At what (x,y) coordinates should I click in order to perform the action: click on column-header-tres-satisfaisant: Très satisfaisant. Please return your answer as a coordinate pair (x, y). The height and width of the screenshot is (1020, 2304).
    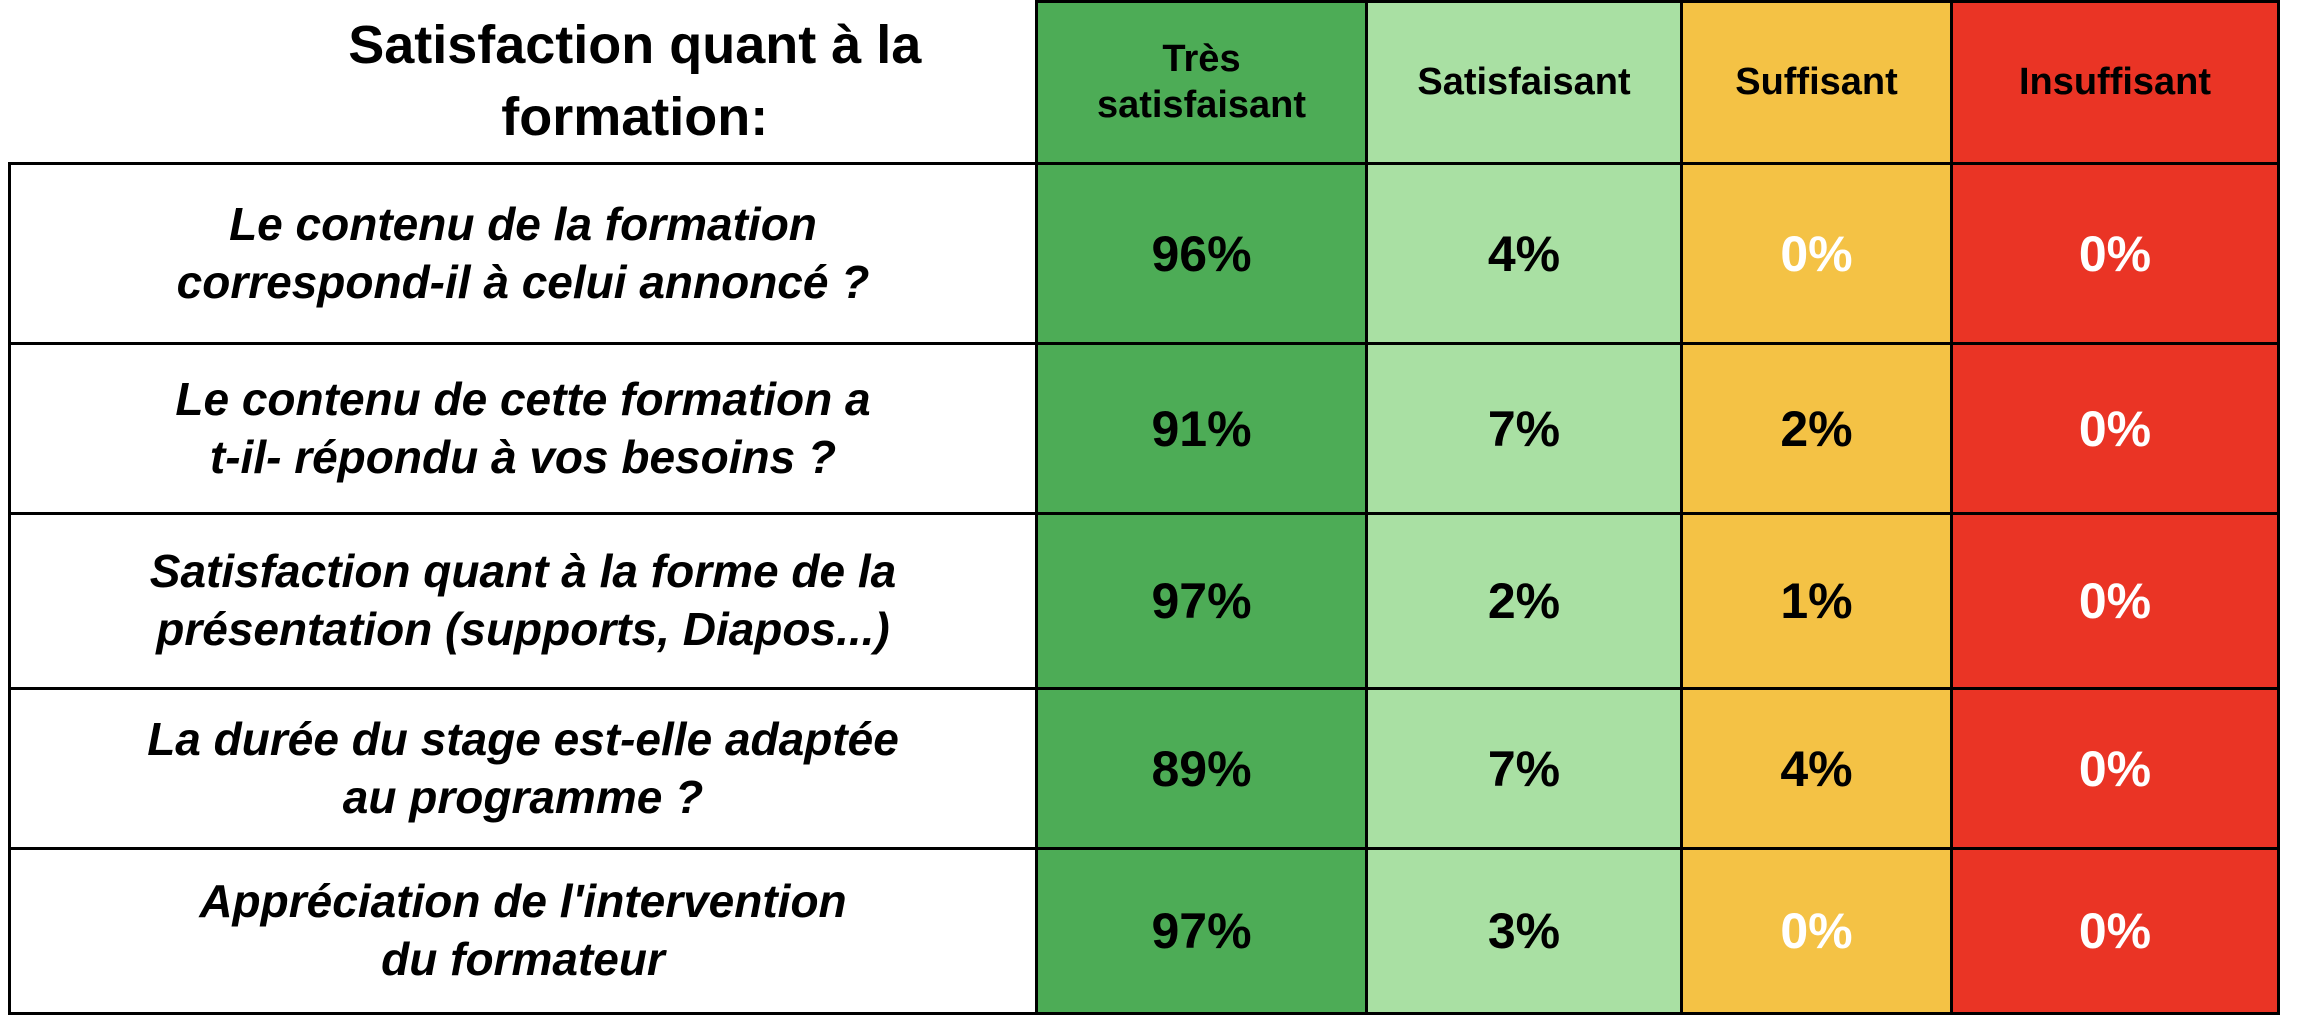
    Looking at the image, I should click on (1201, 82).